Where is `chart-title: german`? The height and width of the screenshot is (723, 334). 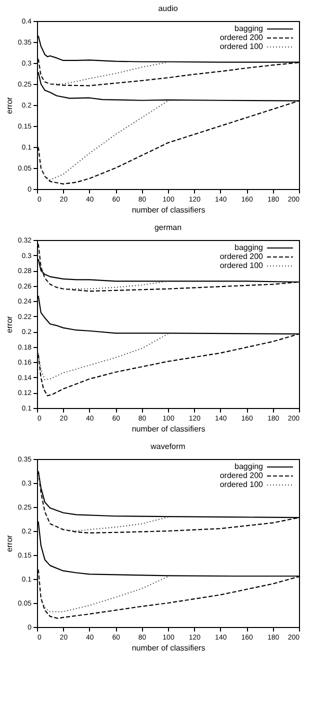 chart-title: german is located at coordinates (168, 227).